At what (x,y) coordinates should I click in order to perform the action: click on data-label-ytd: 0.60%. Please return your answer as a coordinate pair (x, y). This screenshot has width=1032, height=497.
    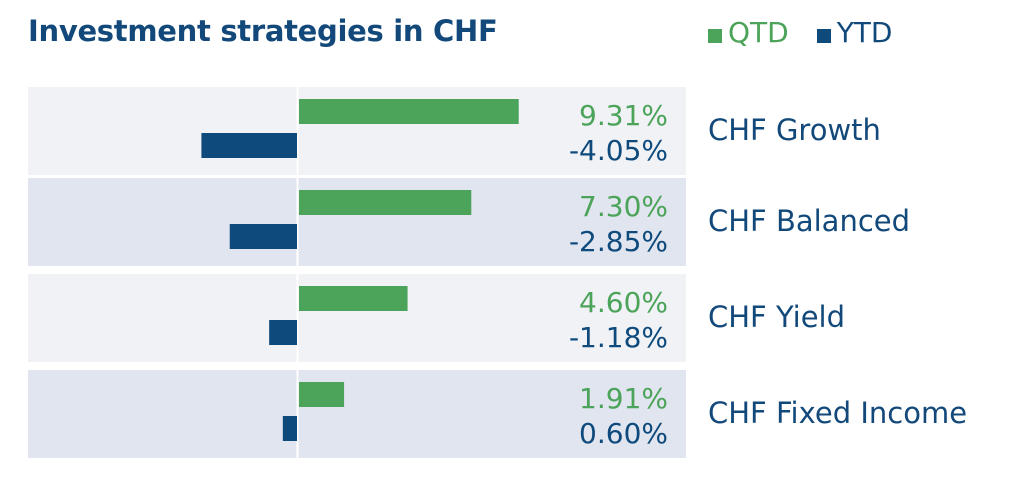
    Looking at the image, I should click on (623, 433).